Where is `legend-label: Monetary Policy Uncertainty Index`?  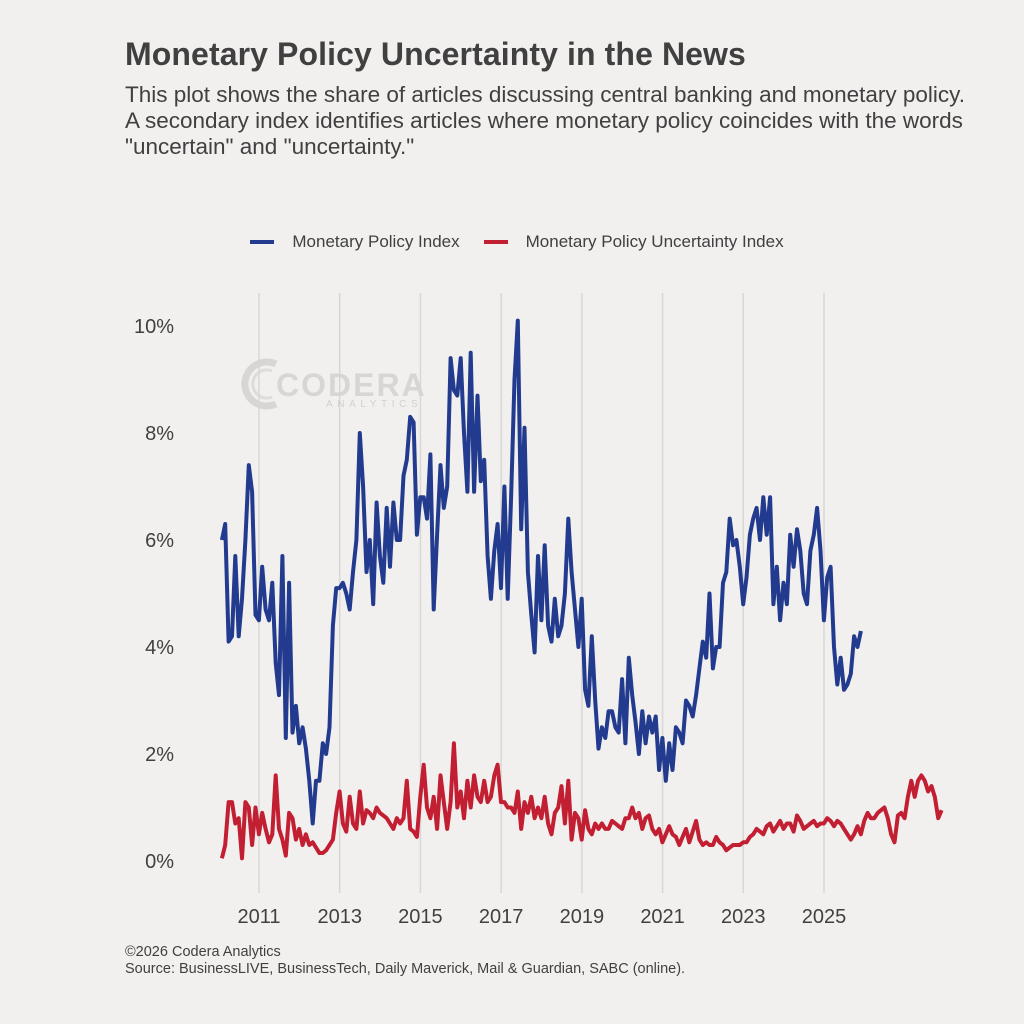 legend-label: Monetary Policy Uncertainty Index is located at coordinates (654, 241).